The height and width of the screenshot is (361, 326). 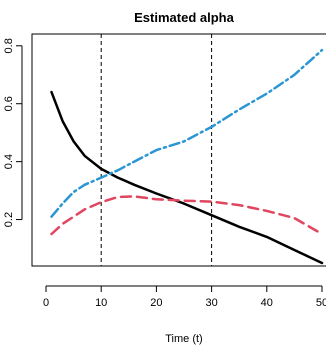 I want to click on x-axis: 0 10 20 30 40 50, so click(x=184, y=297).